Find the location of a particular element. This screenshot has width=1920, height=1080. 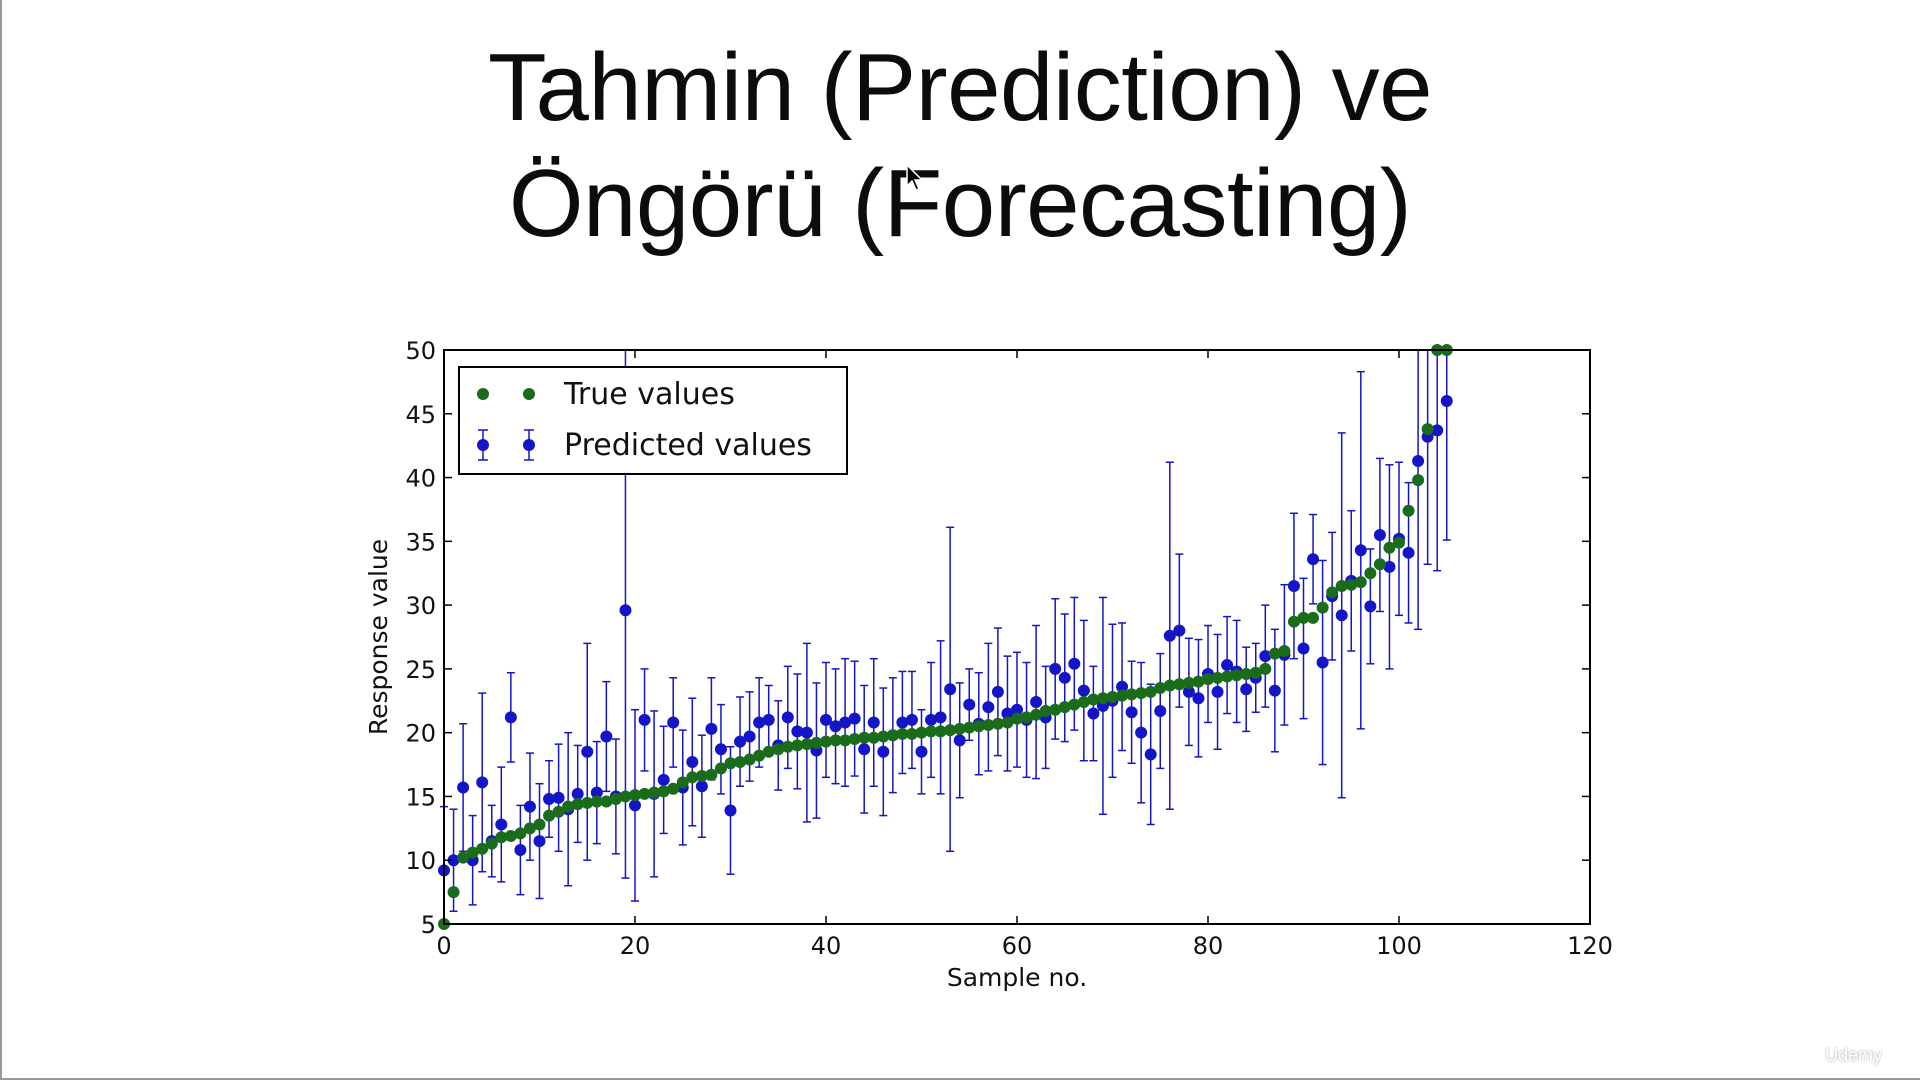

udemy-watermark: Udemy is located at coordinates (1853, 1055).